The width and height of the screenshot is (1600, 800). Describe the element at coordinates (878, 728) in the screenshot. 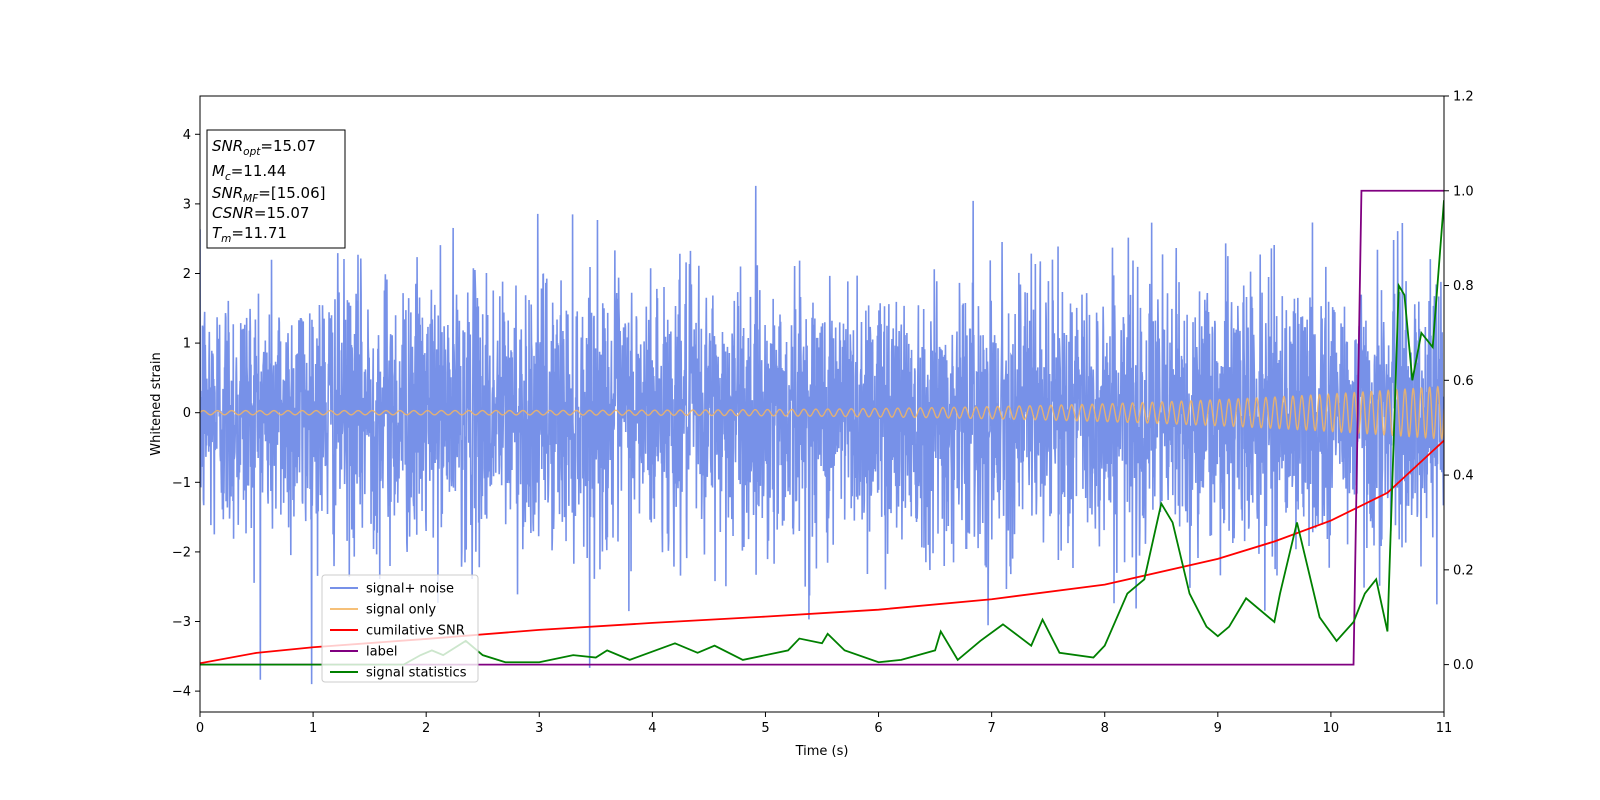

I see `x-tick-label: 6` at that location.